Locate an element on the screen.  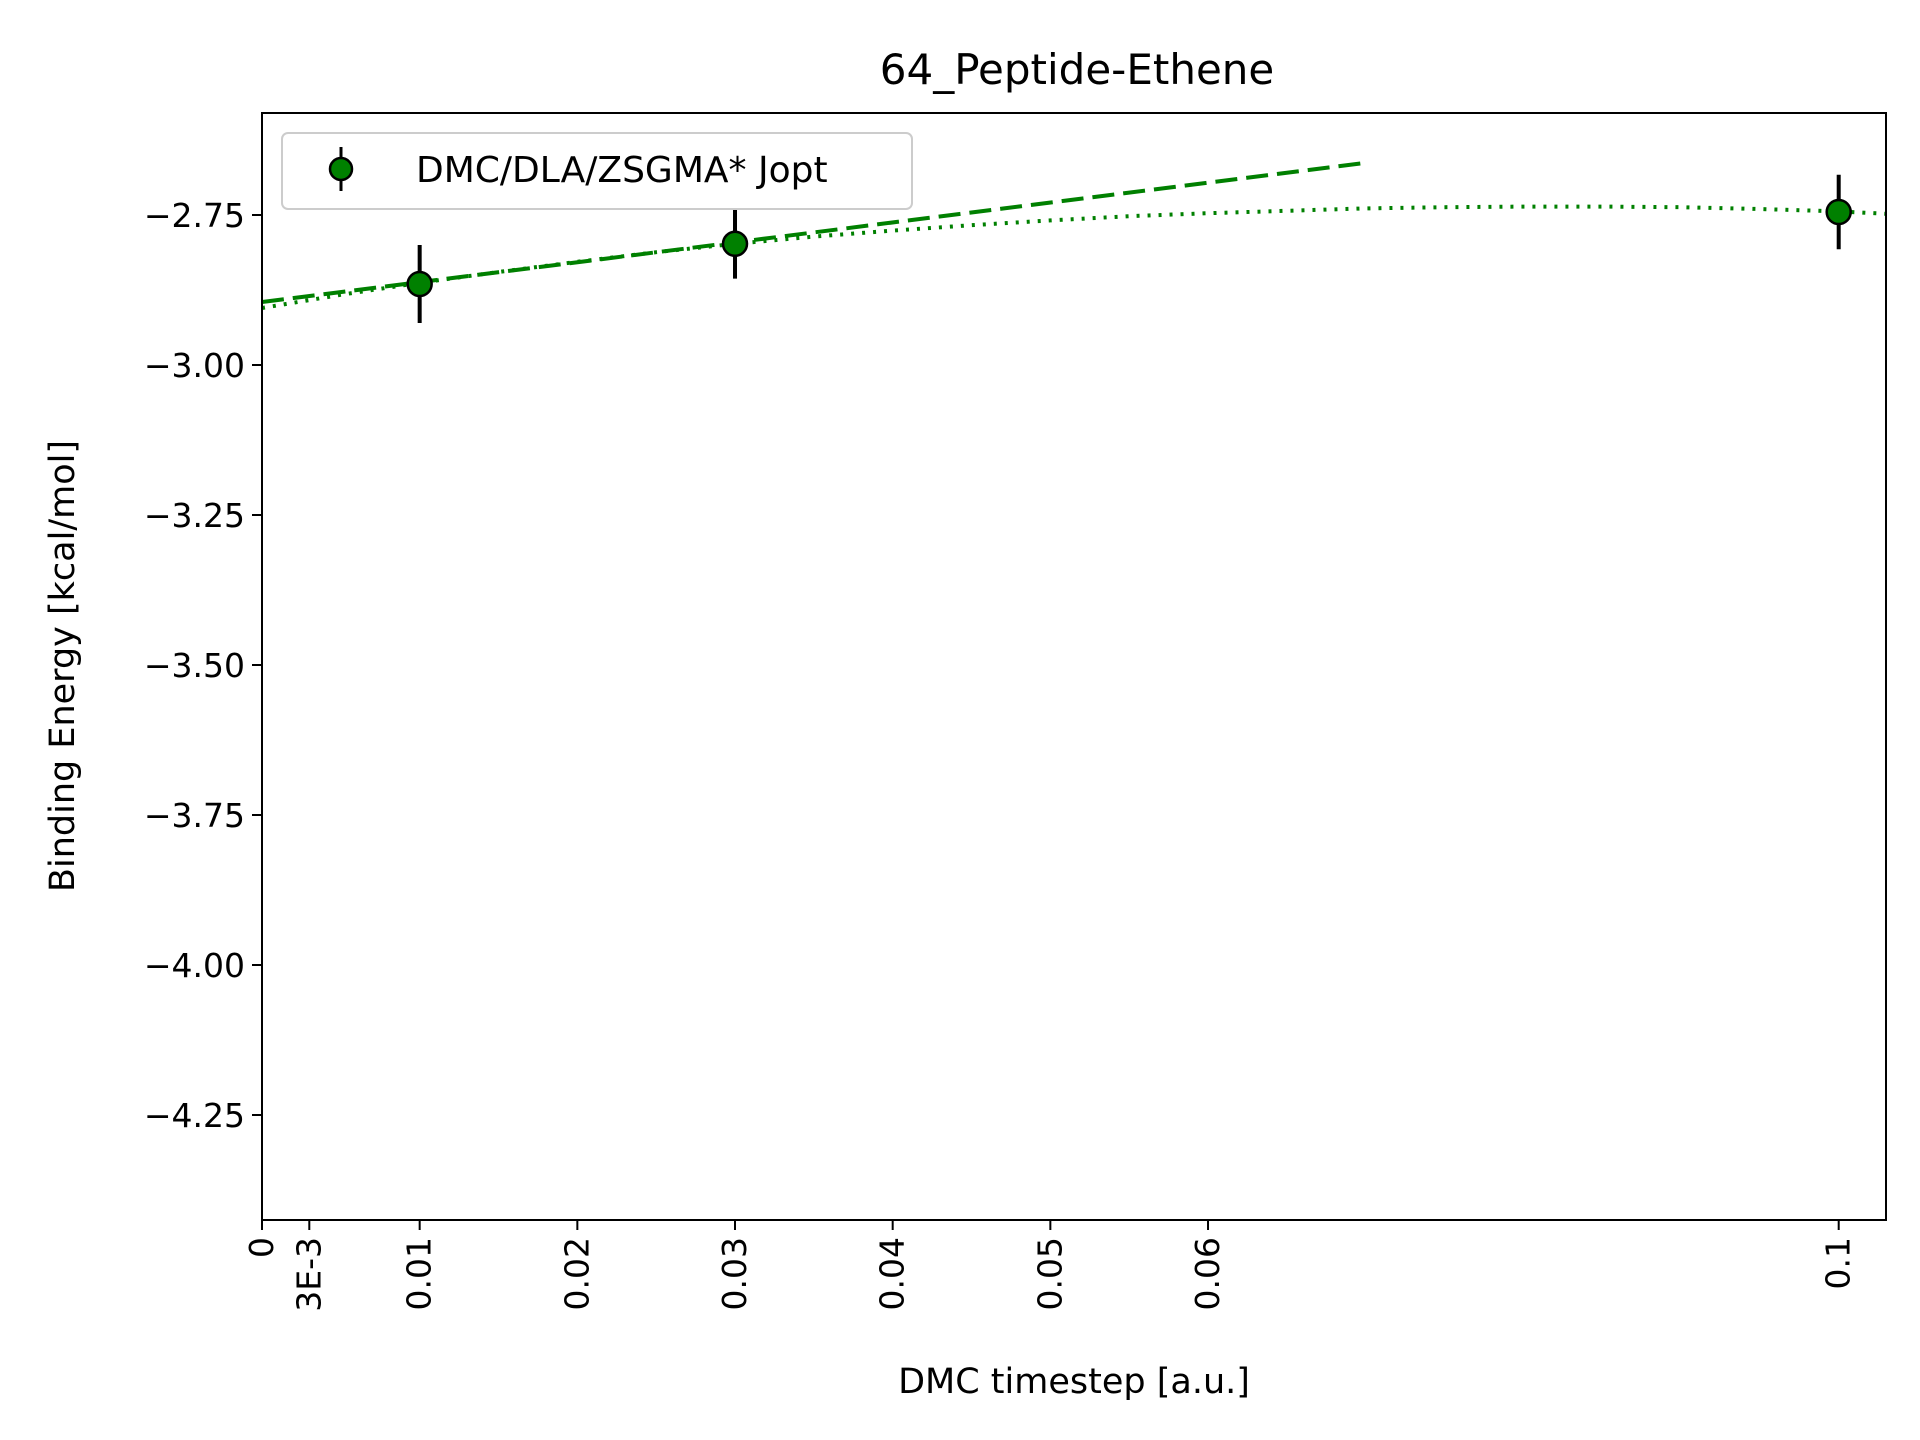
x-tick-label: 0.1 is located at coordinates (1838, 1263).